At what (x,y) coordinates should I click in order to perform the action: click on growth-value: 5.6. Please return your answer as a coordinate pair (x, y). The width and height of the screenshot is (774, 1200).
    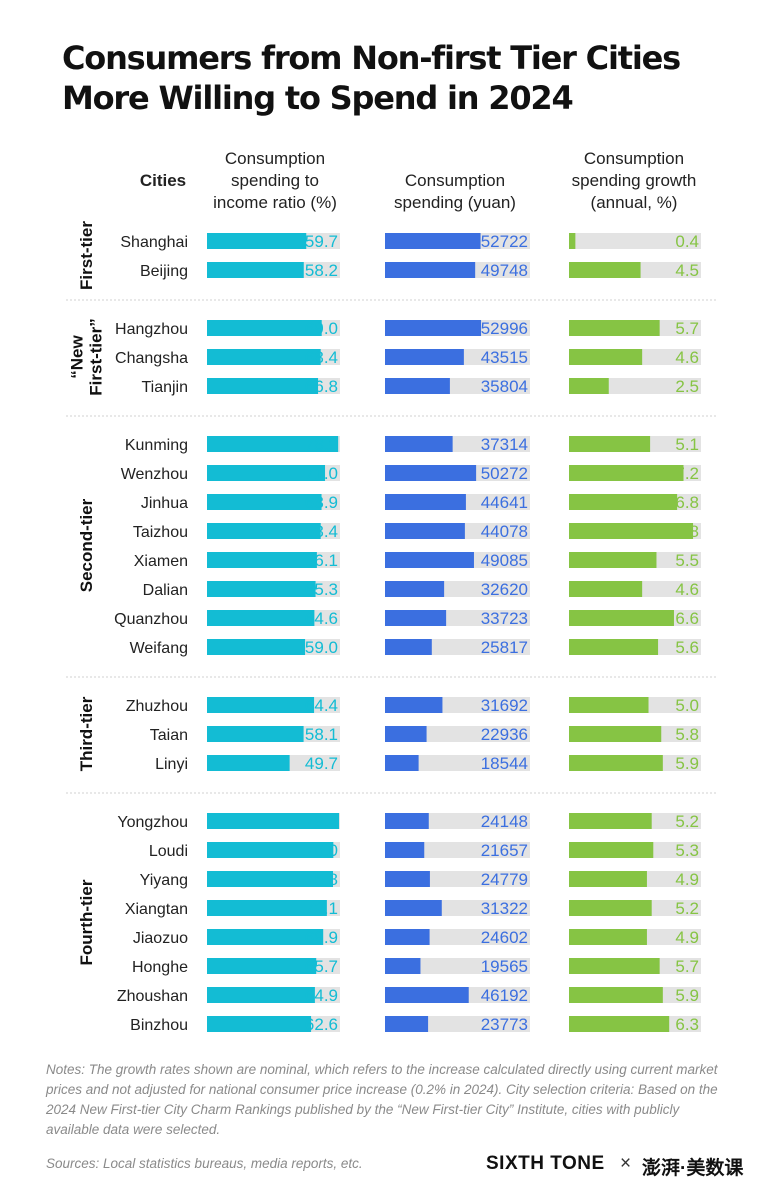
    Looking at the image, I should click on (687, 647).